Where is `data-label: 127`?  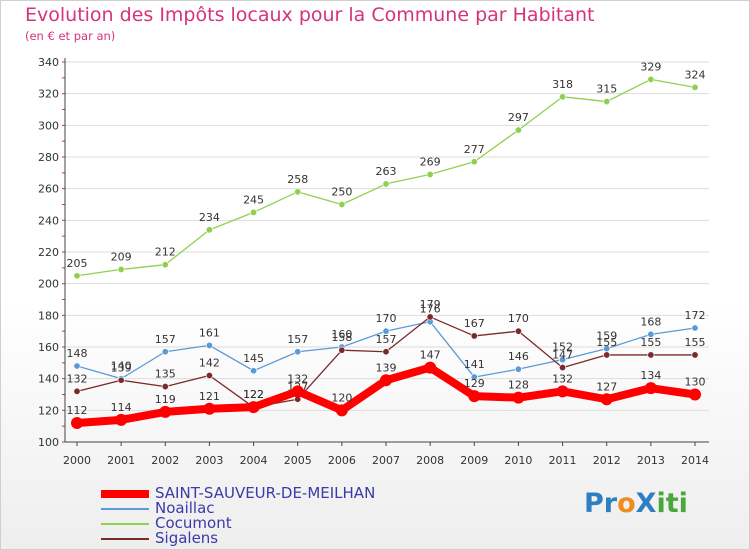
data-label: 127 is located at coordinates (606, 386).